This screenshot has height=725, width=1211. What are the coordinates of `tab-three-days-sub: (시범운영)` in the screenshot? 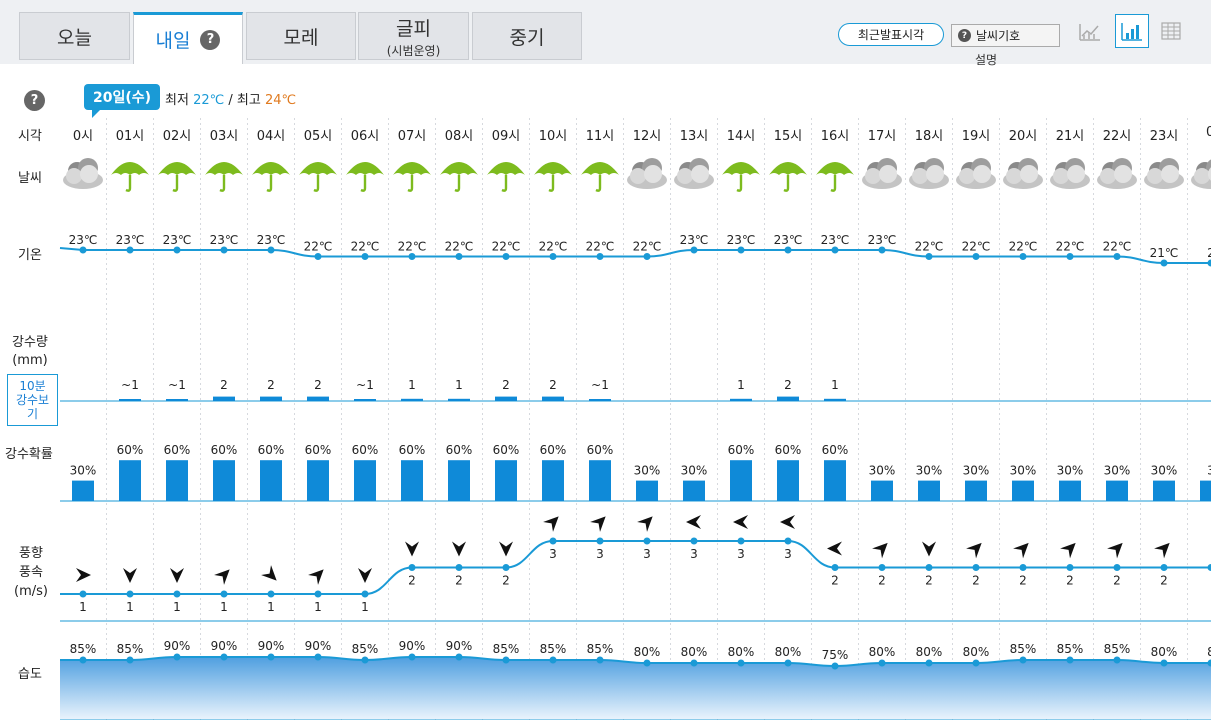 It's located at (413, 50).